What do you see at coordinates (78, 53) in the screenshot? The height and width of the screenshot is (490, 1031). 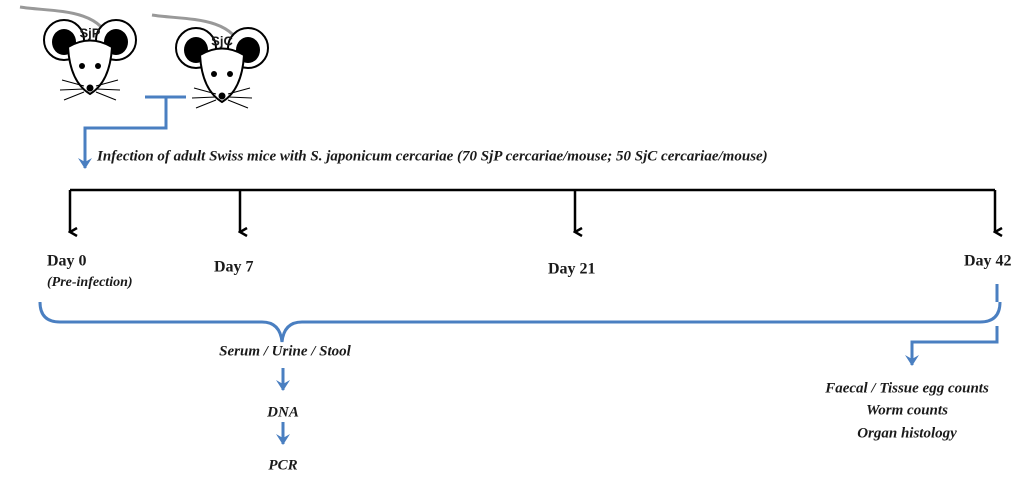 I see `mouse-sjp: SjP` at bounding box center [78, 53].